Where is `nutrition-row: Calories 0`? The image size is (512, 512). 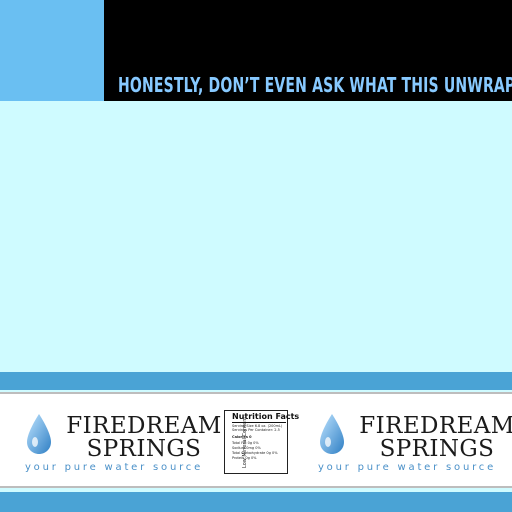 nutrition-row: Calories 0 is located at coordinates (242, 437).